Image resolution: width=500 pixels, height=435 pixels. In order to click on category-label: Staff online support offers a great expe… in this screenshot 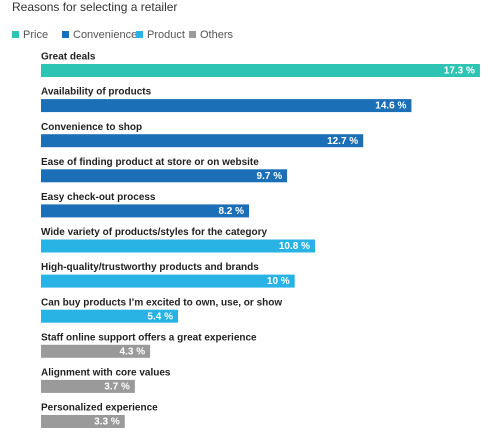, I will do `click(149, 337)`.